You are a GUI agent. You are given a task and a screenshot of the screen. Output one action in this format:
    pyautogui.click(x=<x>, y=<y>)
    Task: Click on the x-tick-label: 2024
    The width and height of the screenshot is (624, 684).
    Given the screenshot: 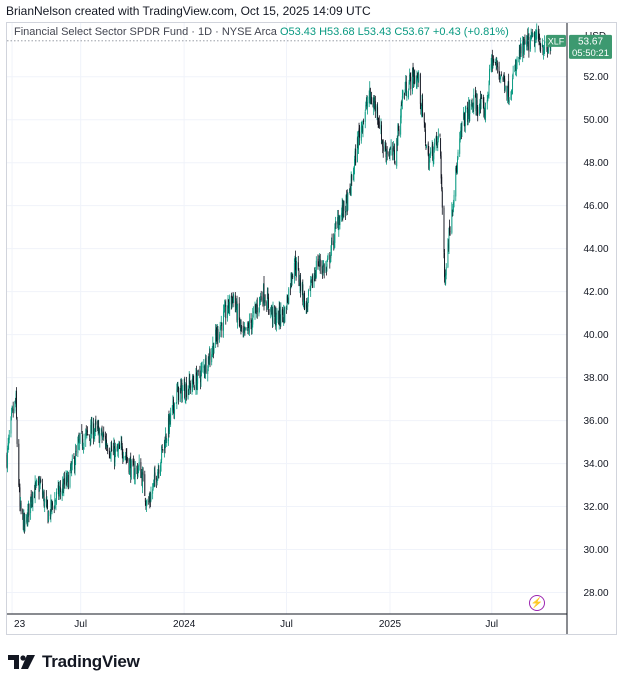 What is the action you would take?
    pyautogui.click(x=184, y=624)
    